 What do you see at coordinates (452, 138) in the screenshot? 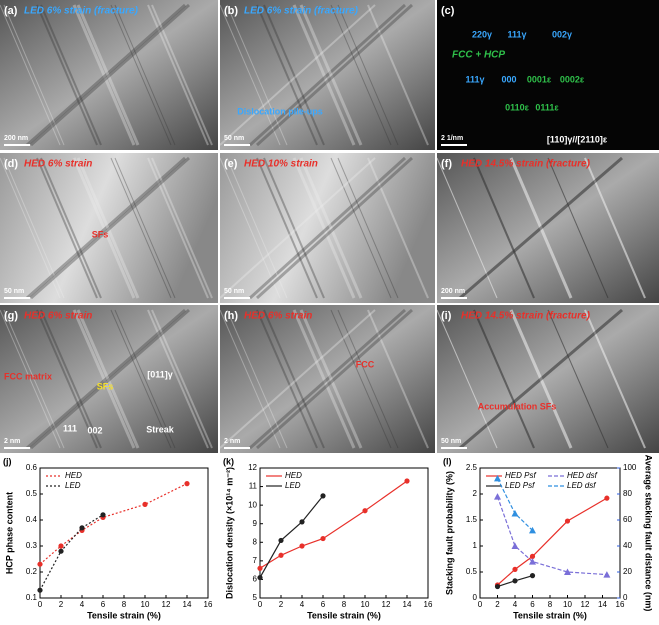
I see `scale-label: 2 1/nm` at bounding box center [452, 138].